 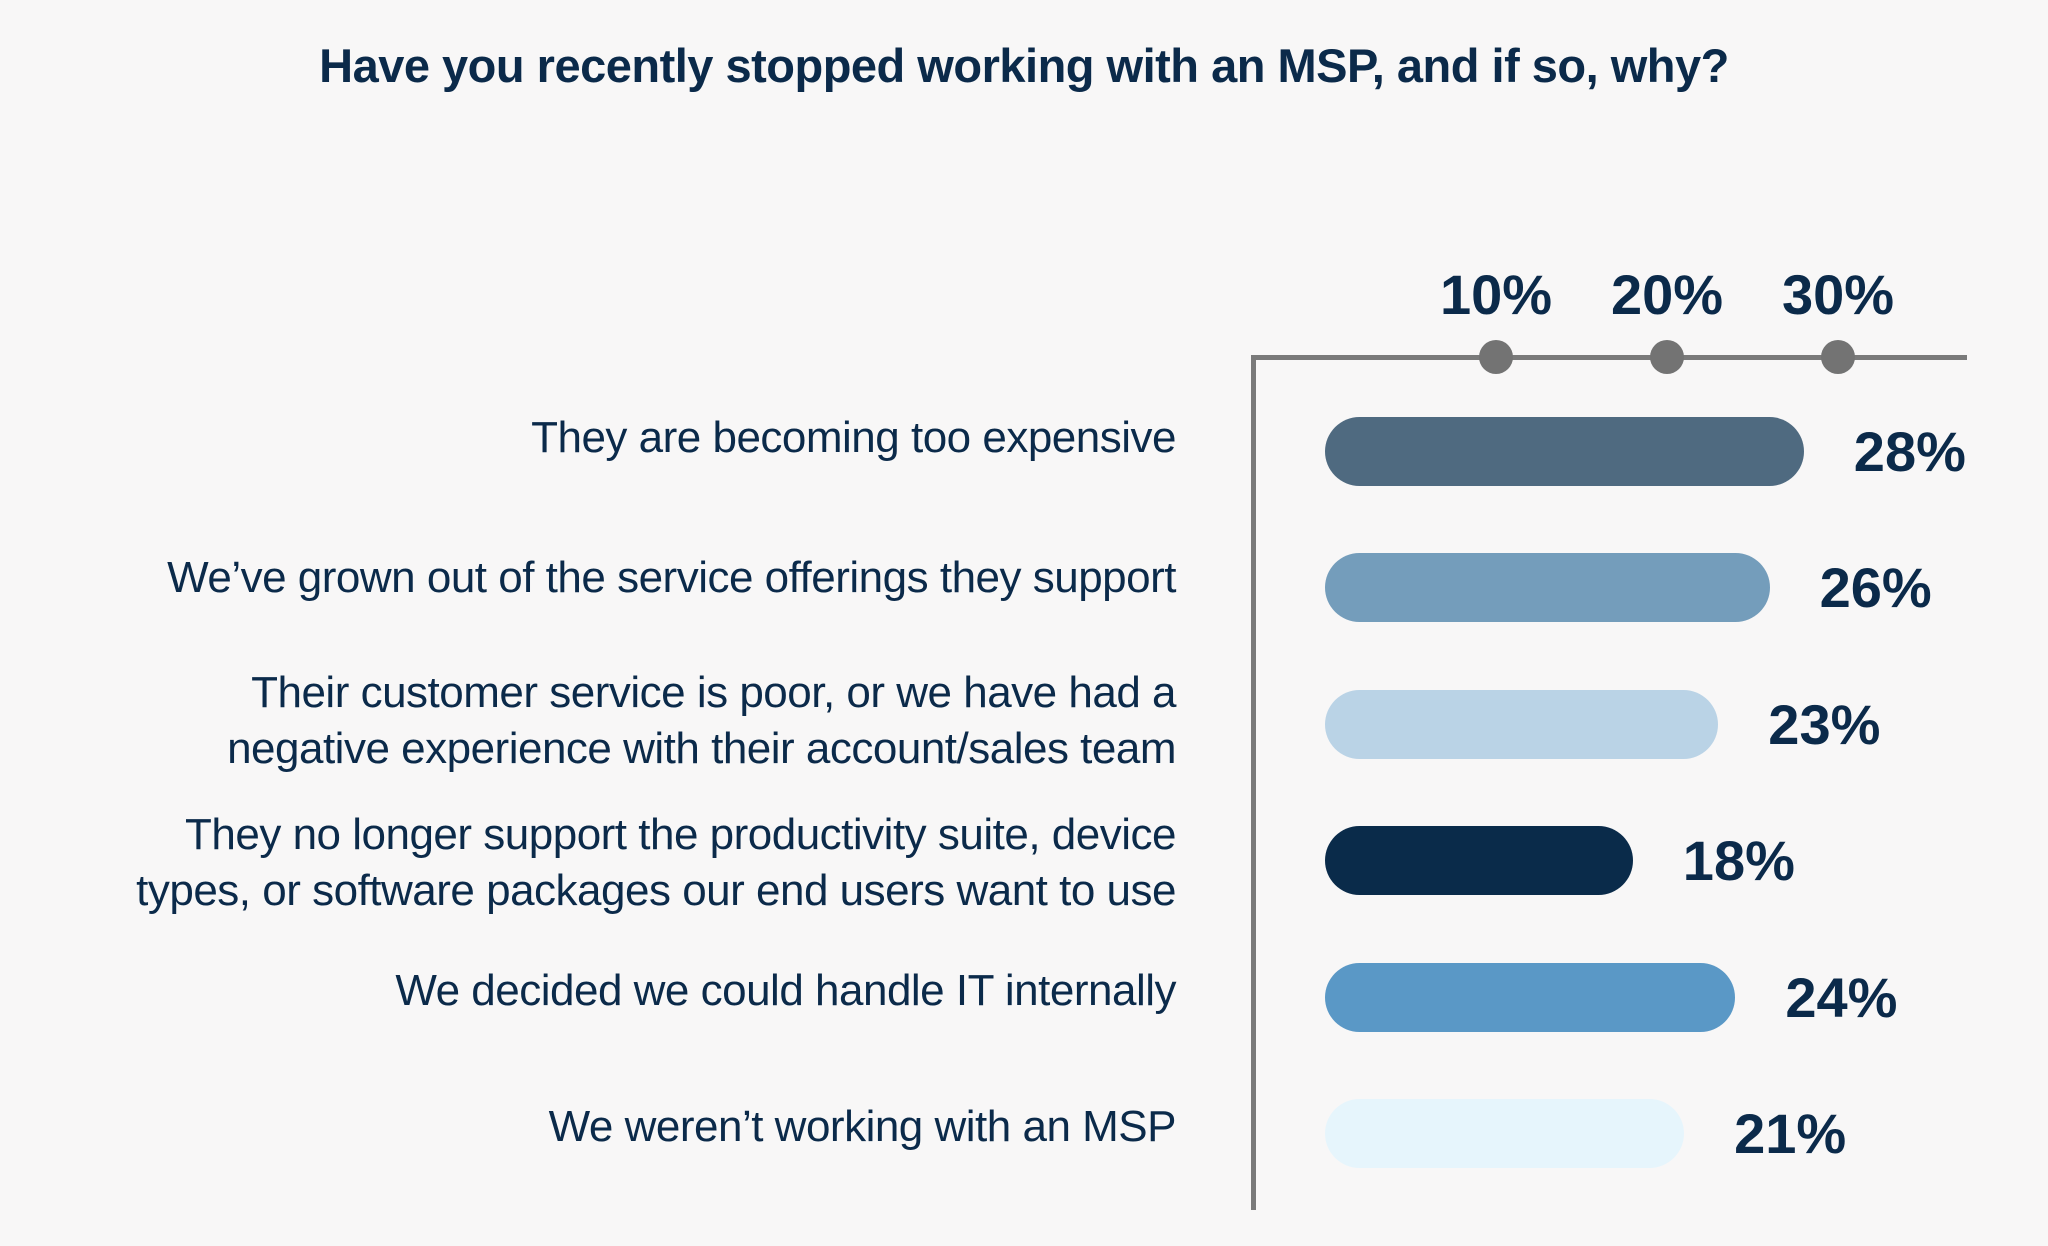 What do you see at coordinates (853, 437) in the screenshot?
I see `row-label: They are becoming too expensive` at bounding box center [853, 437].